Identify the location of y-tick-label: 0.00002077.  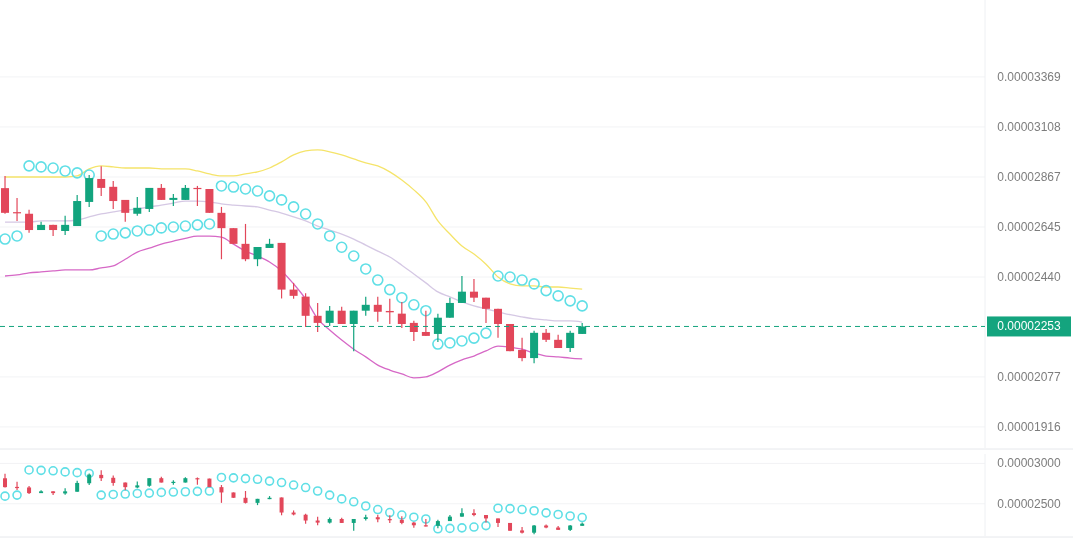
(1029, 376).